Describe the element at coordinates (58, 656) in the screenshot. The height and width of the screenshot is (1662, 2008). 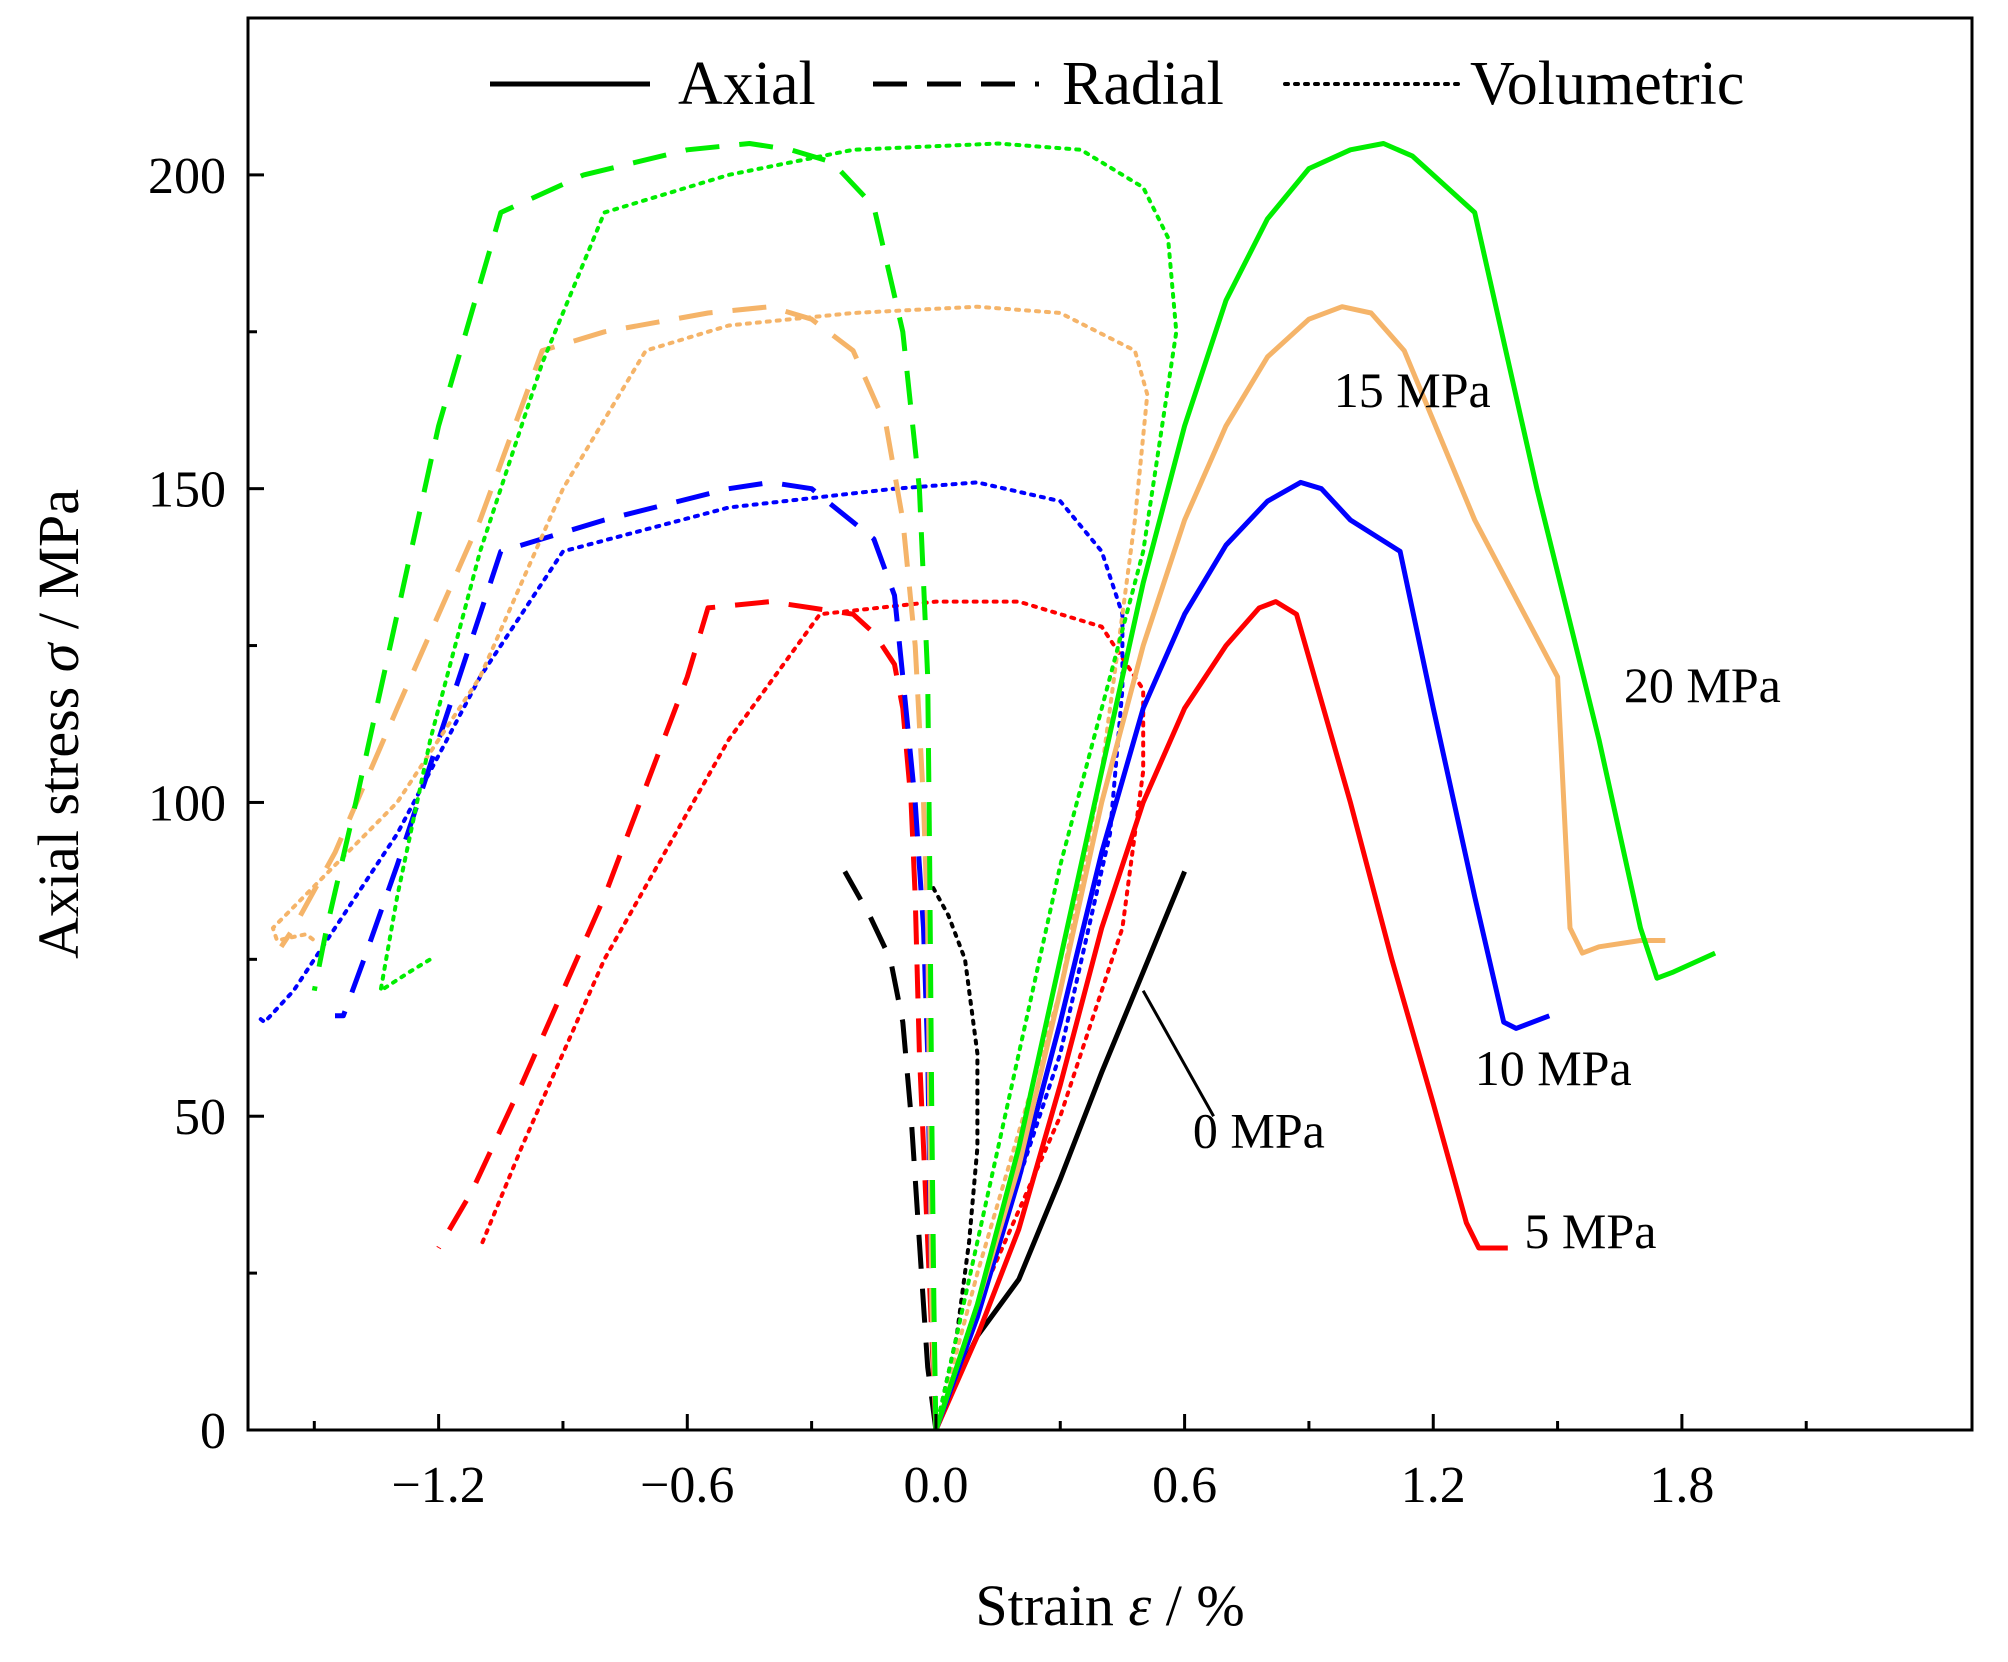
I see `y-axis-title-symbol: σ` at that location.